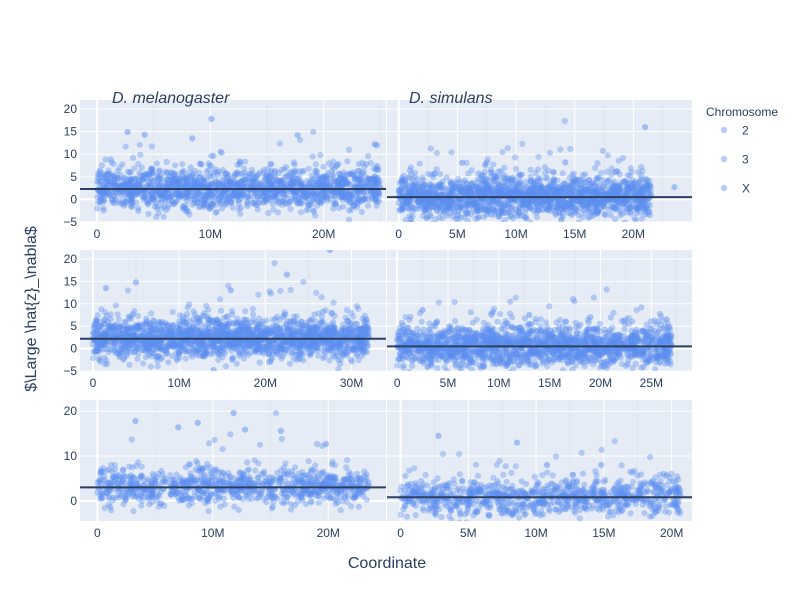 This screenshot has width=800, height=605. Describe the element at coordinates (71, 132) in the screenshot. I see `y-tick-label: 15` at that location.